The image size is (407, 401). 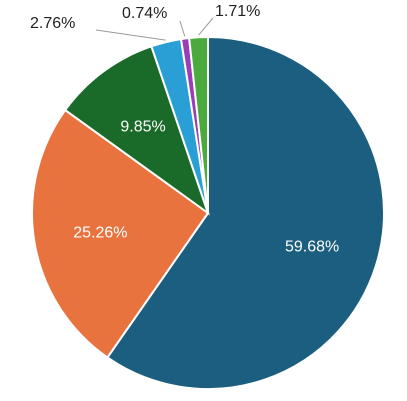 What do you see at coordinates (144, 13) in the screenshot?
I see `pie-slice-label-5: 0.74%` at bounding box center [144, 13].